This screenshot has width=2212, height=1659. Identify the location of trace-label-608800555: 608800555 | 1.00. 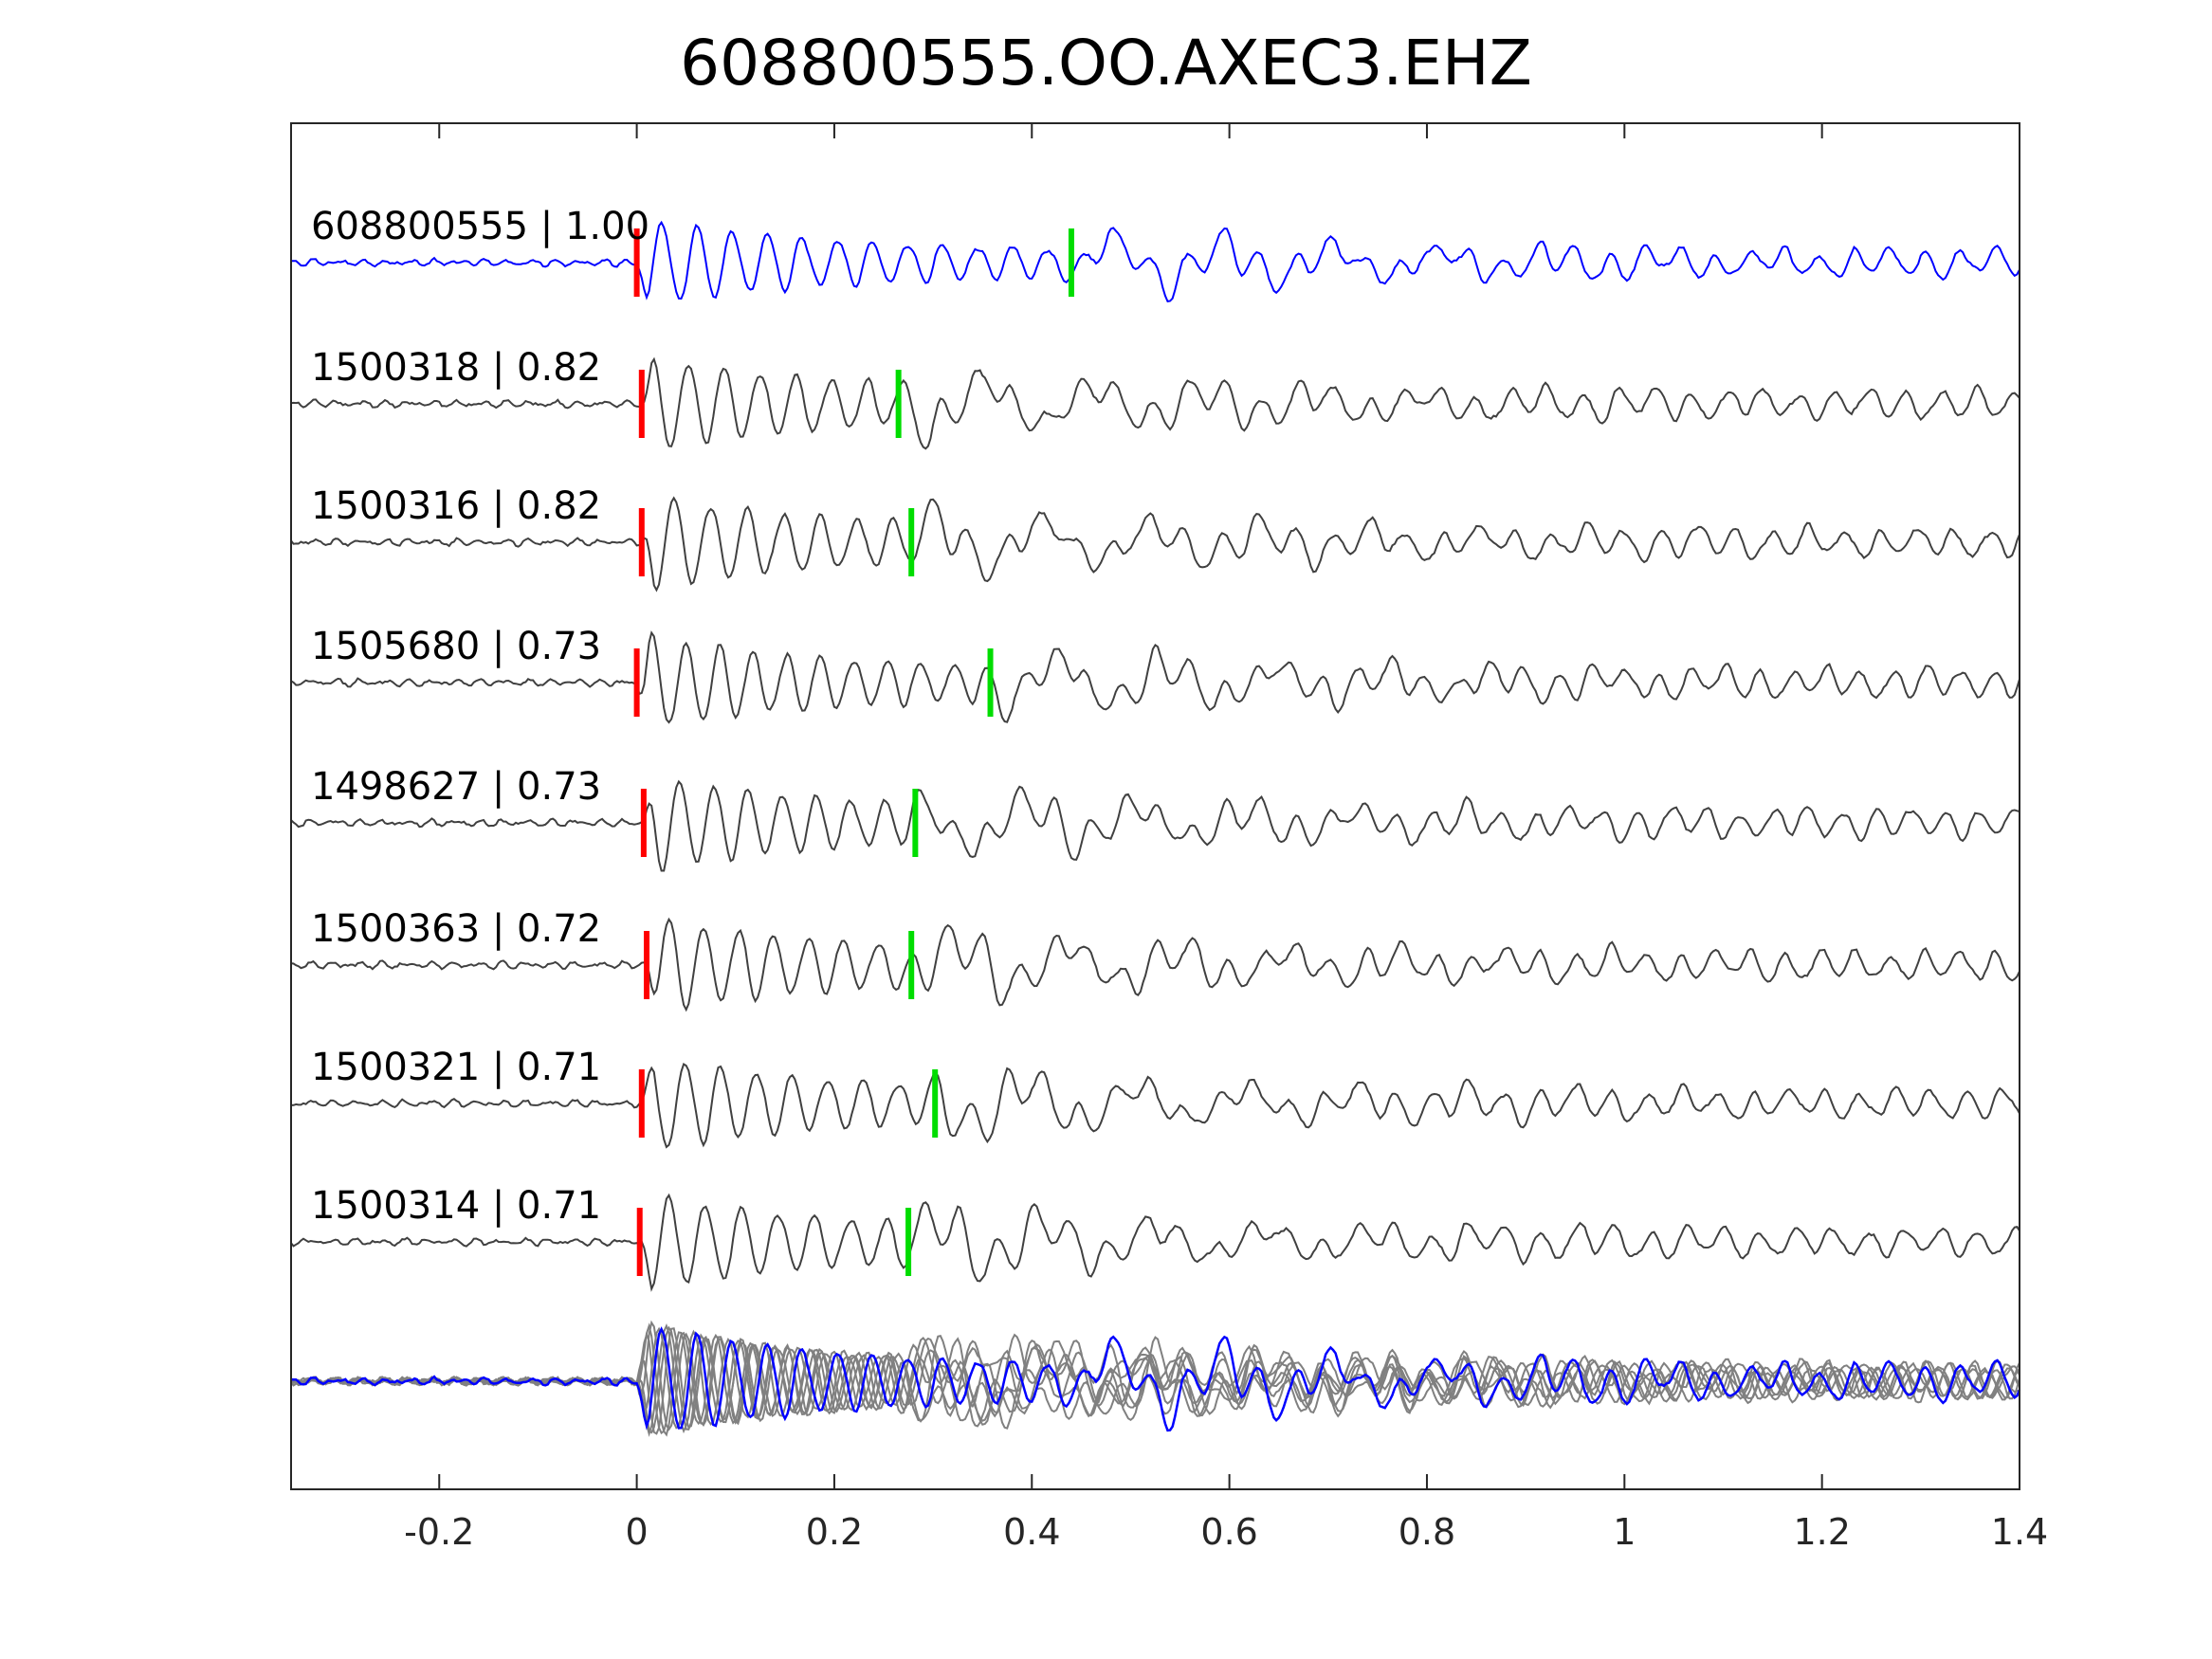
(480, 226).